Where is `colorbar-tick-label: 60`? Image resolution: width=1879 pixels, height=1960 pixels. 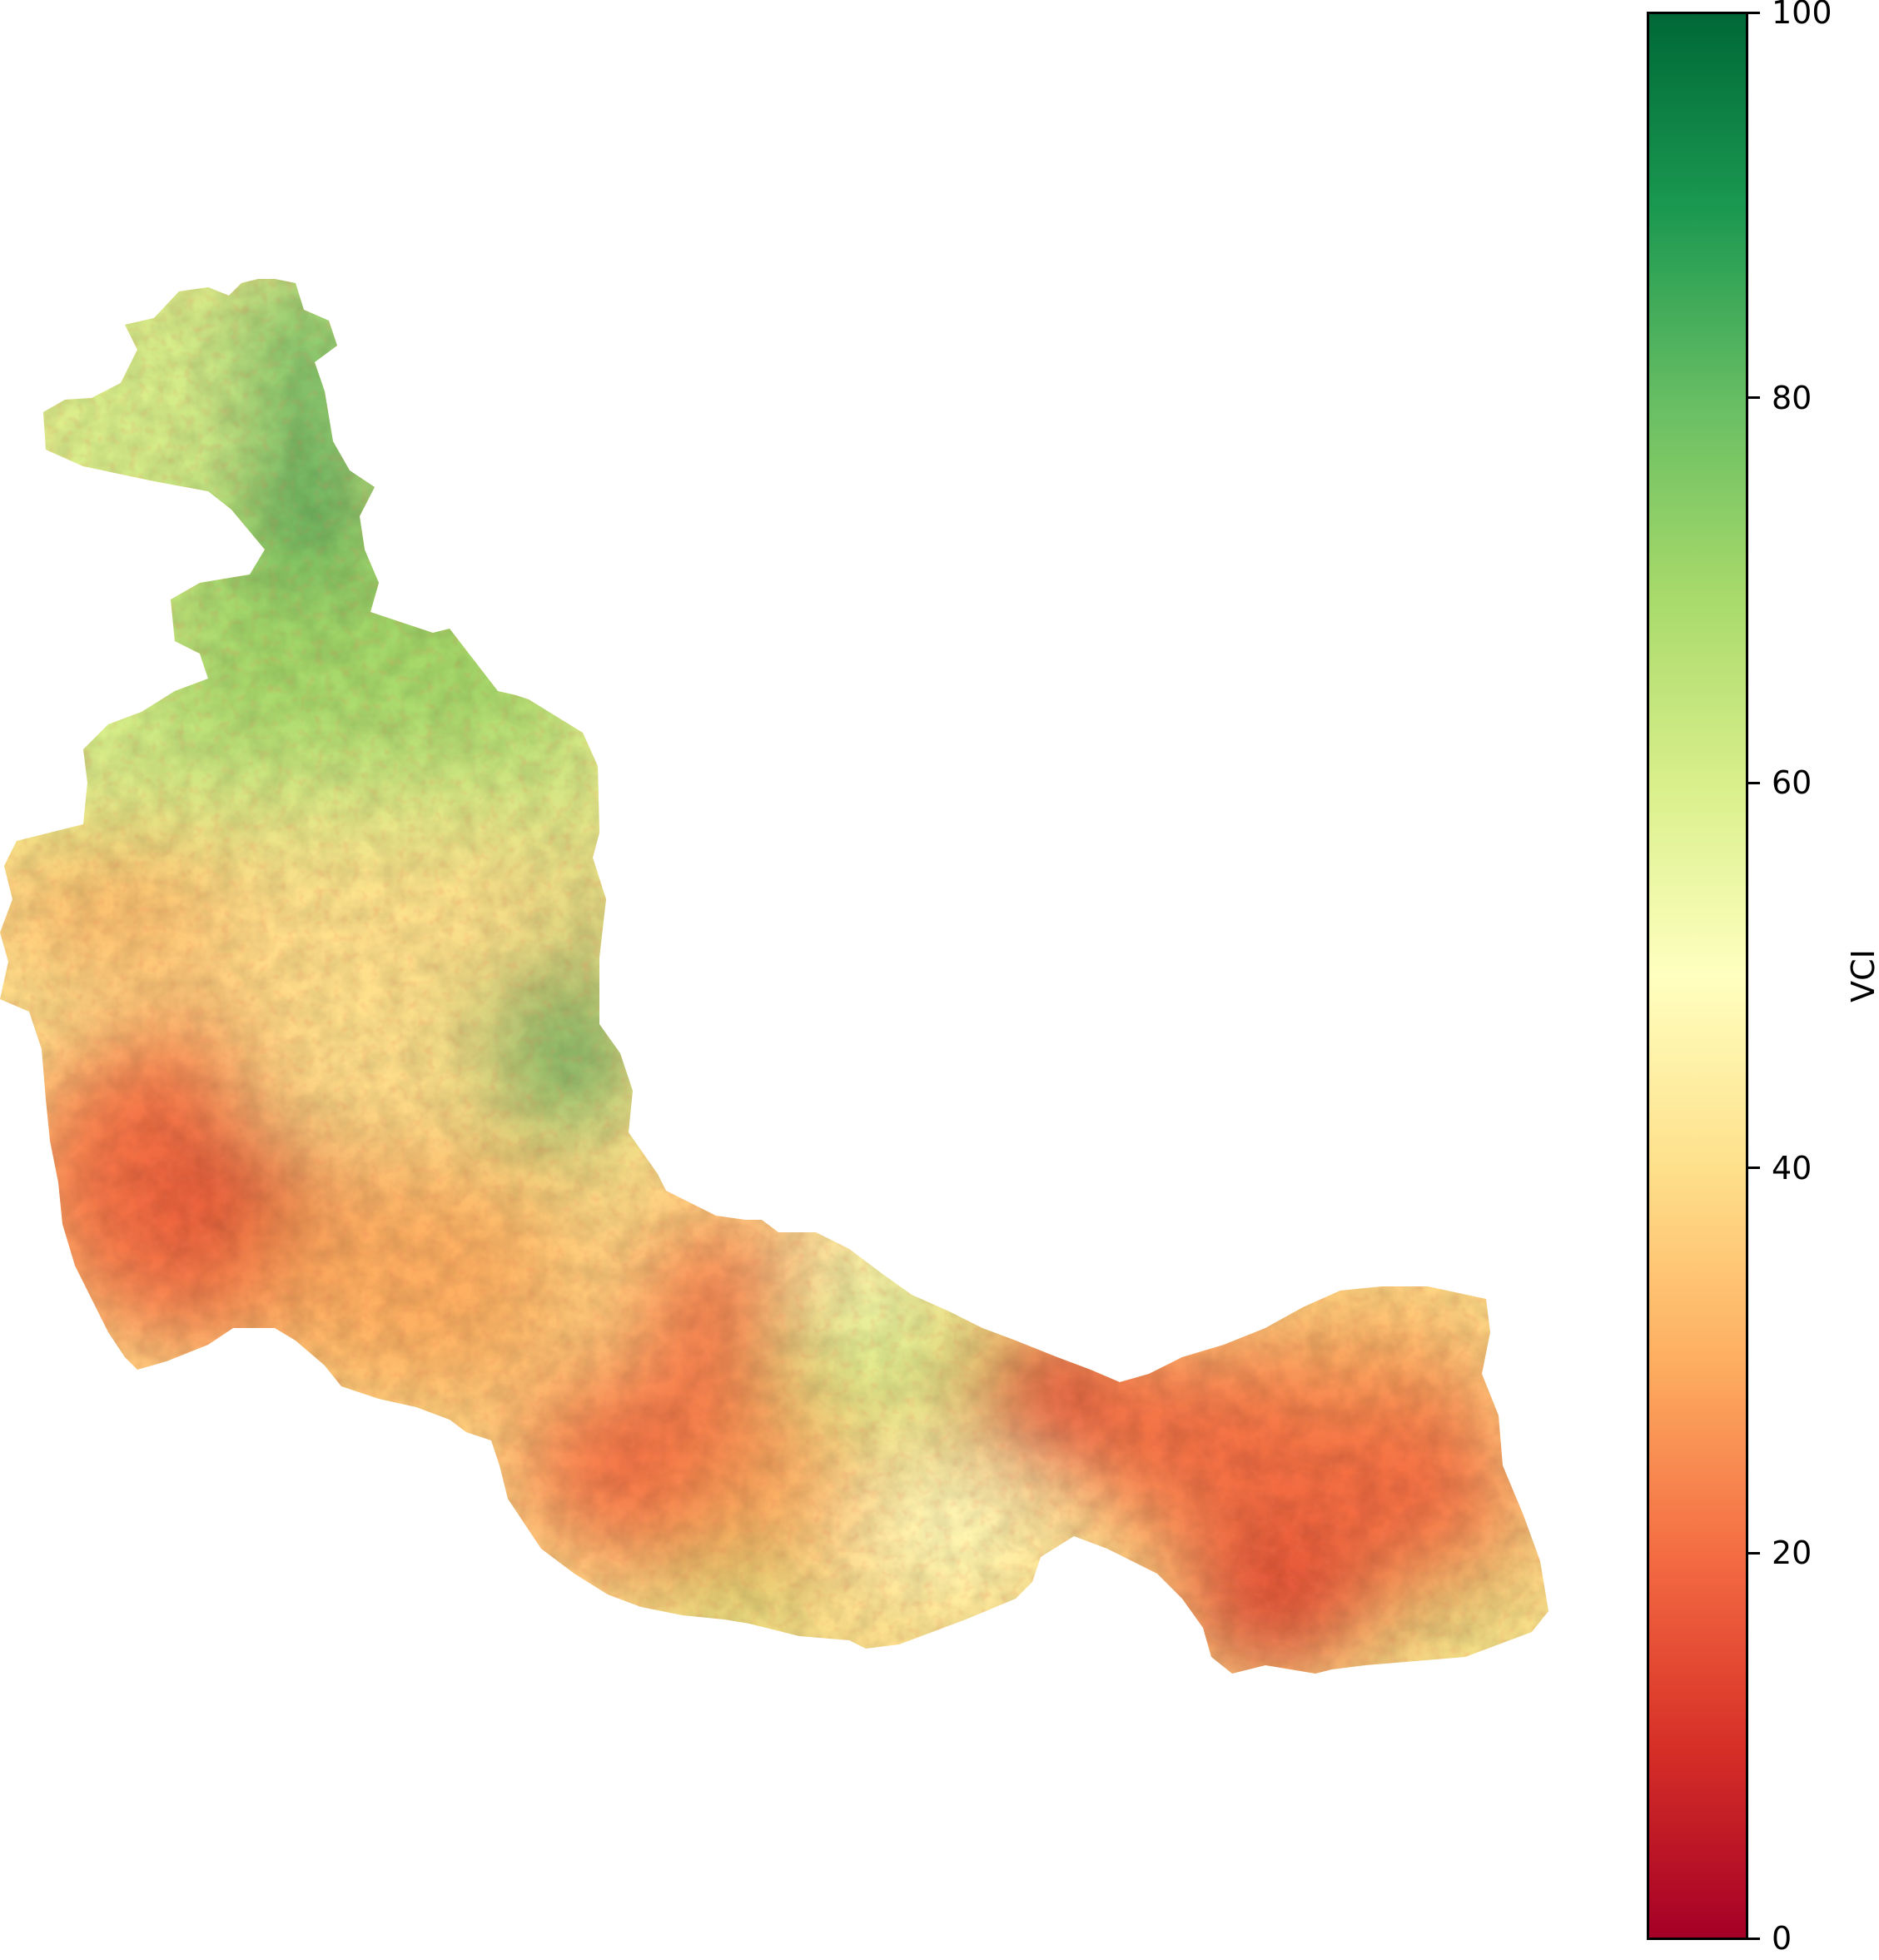
colorbar-tick-label: 60 is located at coordinates (1792, 783).